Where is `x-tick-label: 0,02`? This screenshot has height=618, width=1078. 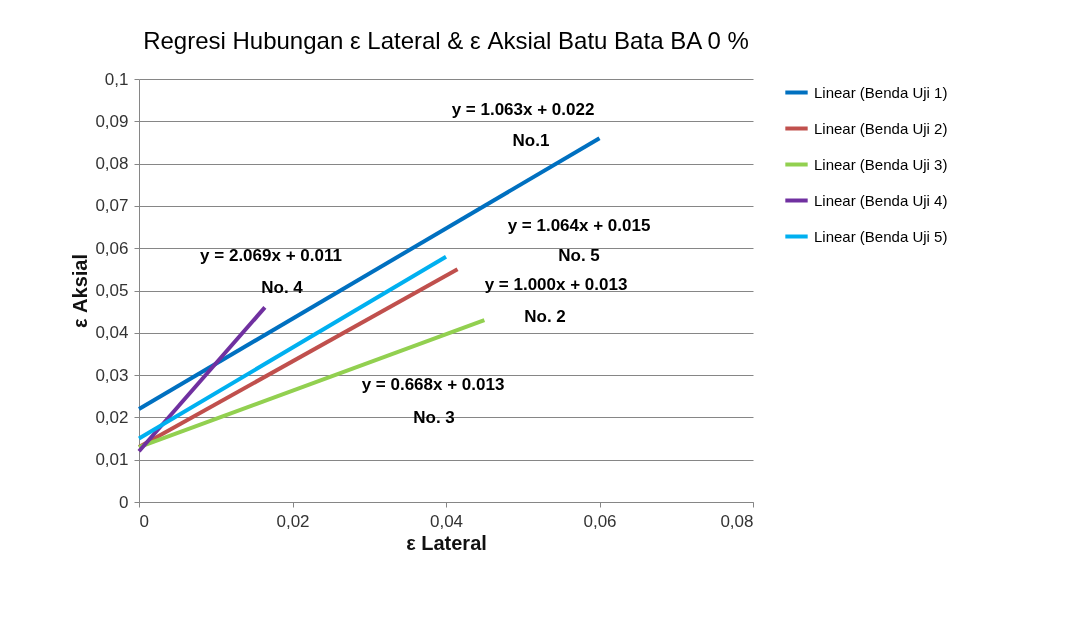
x-tick-label: 0,02 is located at coordinates (293, 521).